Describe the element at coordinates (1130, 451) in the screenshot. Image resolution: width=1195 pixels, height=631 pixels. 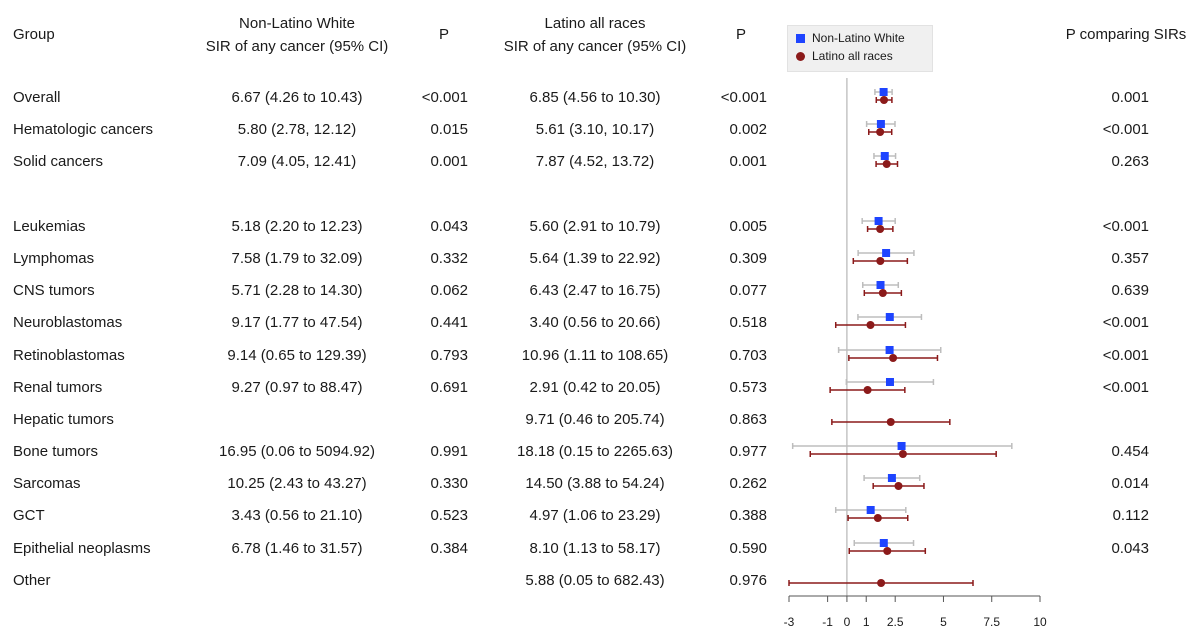
I see `row-p-comparing: 0.454` at that location.